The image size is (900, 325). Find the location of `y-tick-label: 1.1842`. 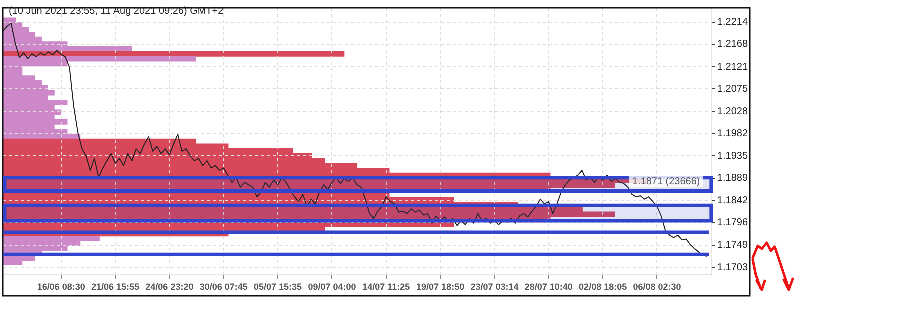

y-tick-label: 1.1842 is located at coordinates (732, 201).